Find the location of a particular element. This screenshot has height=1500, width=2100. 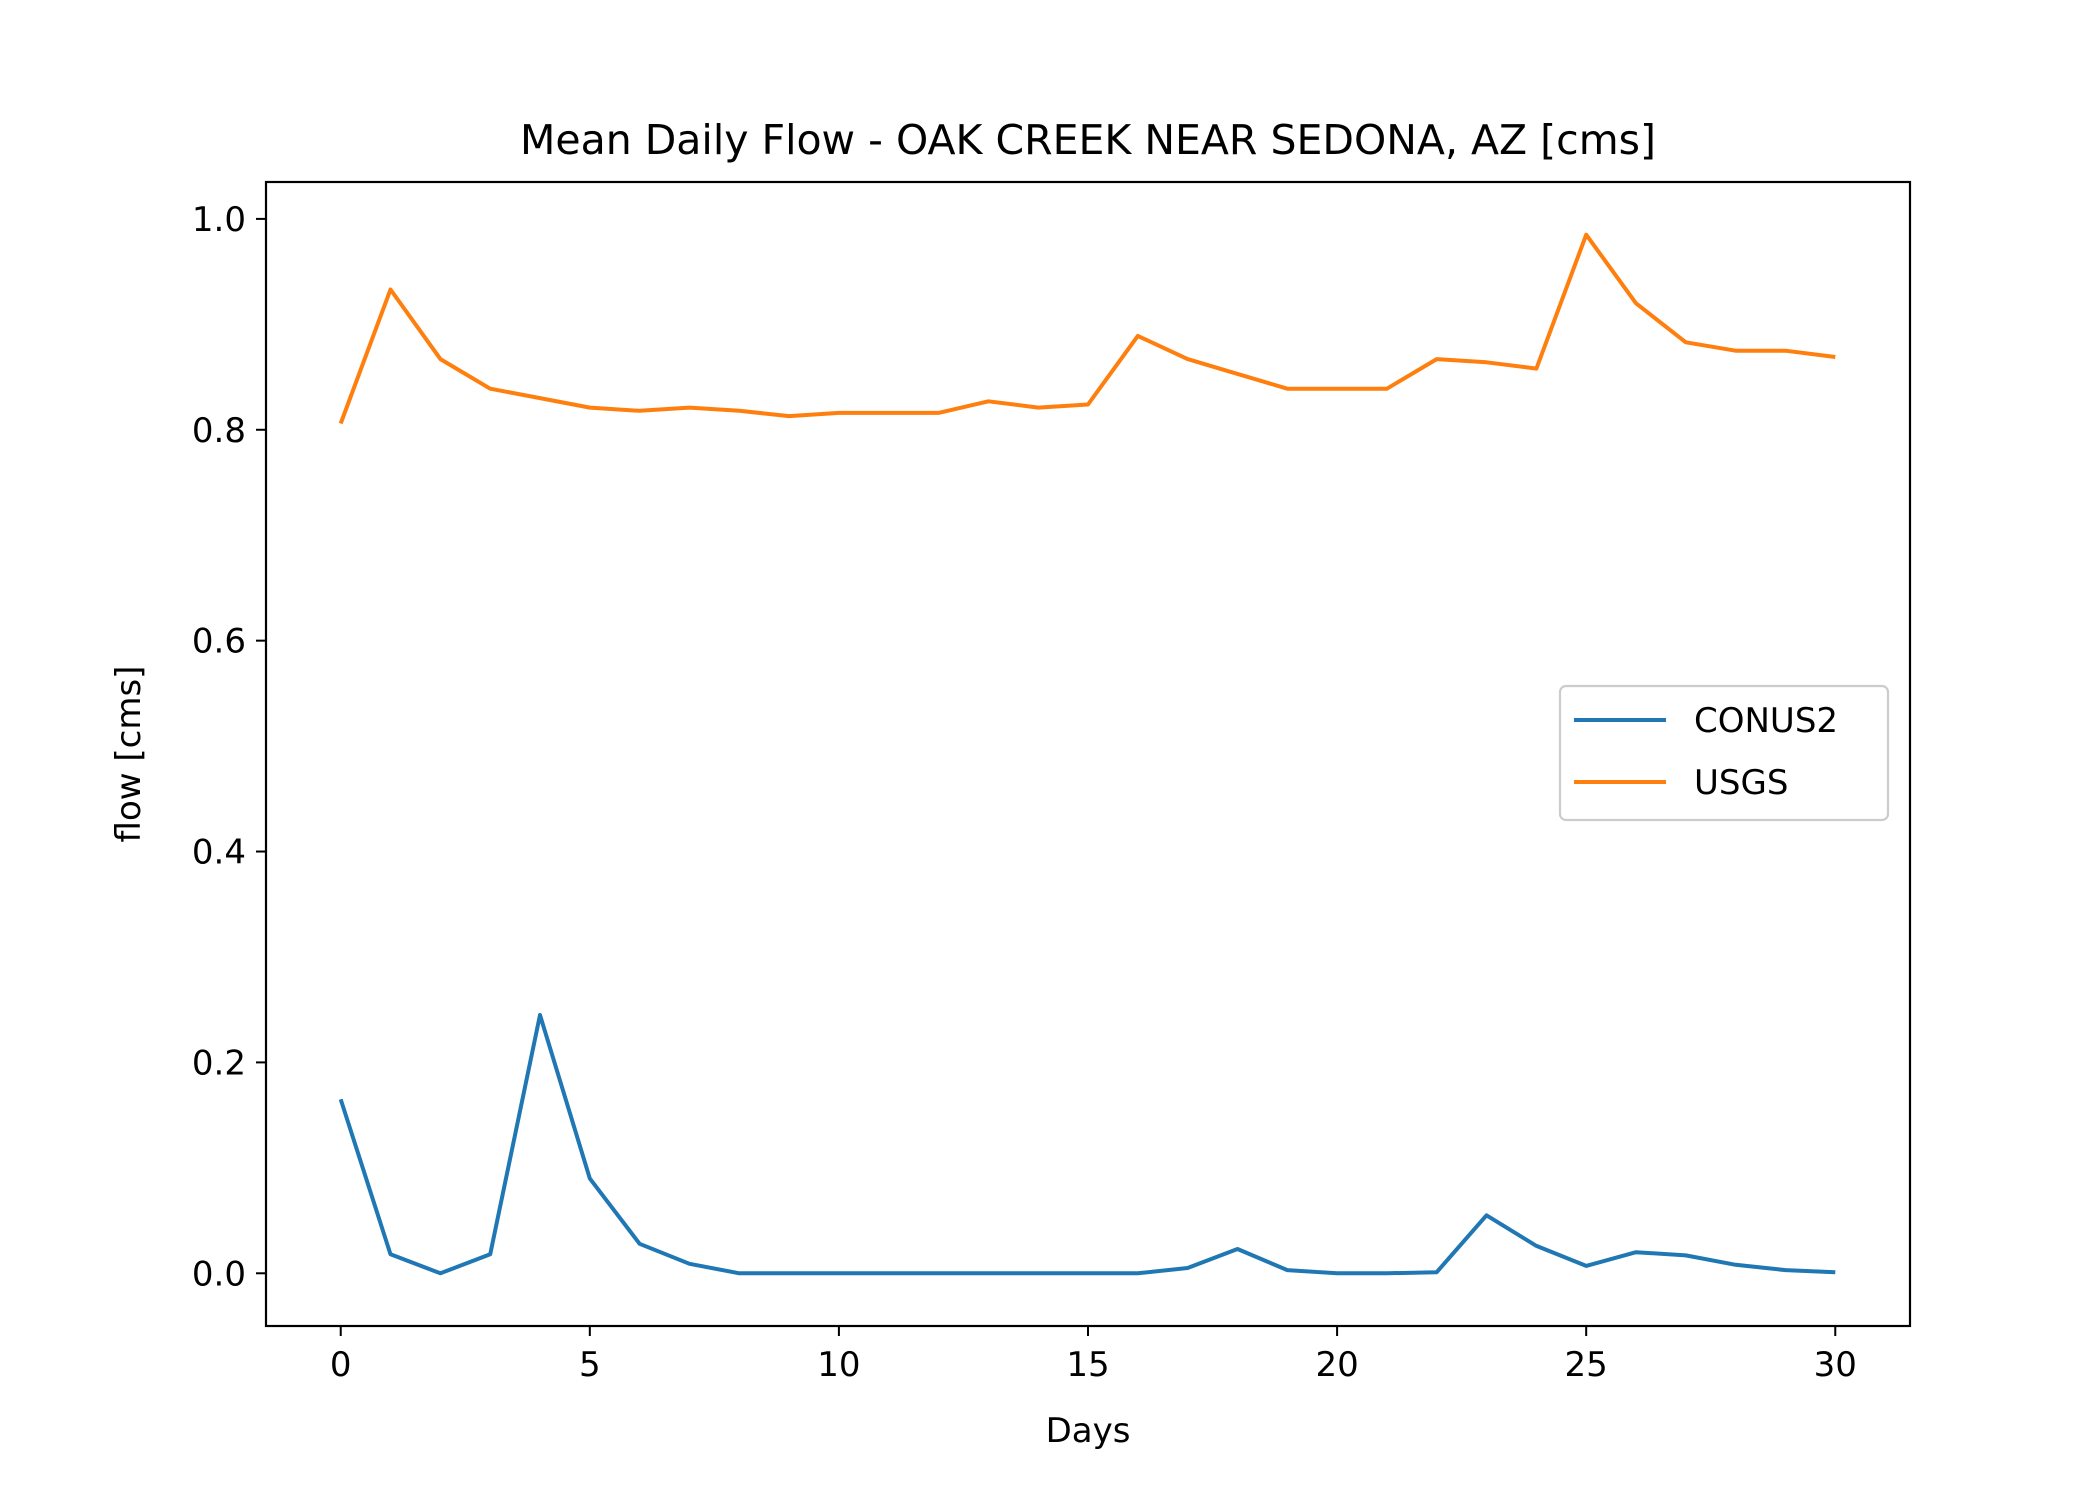

x-axis-ticks: 0 5 10 15 20 25 30 is located at coordinates (1093, 1355).